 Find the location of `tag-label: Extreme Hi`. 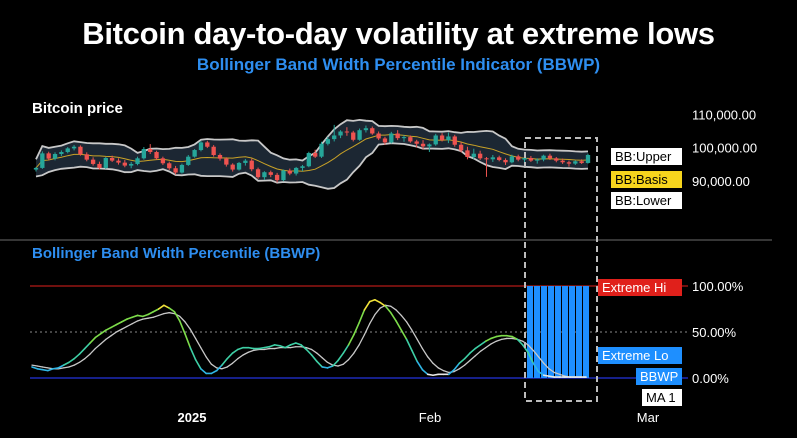

tag-label: Extreme Hi is located at coordinates (634, 287).